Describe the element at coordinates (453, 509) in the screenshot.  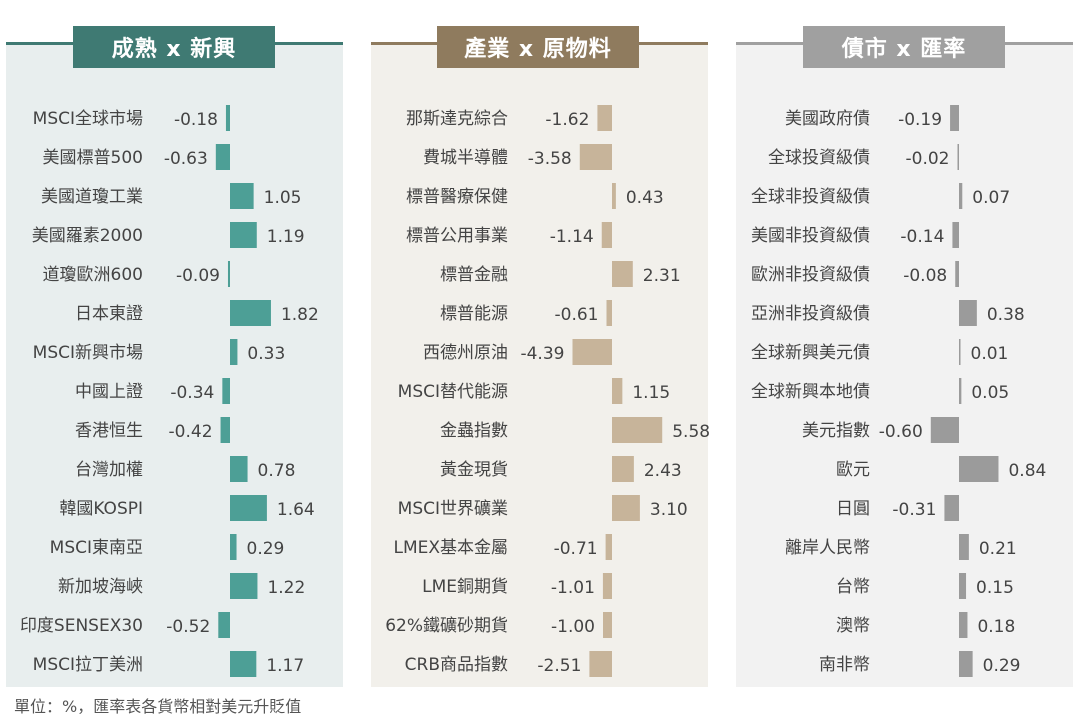
I see `category-label: MSCI世界礦業` at that location.